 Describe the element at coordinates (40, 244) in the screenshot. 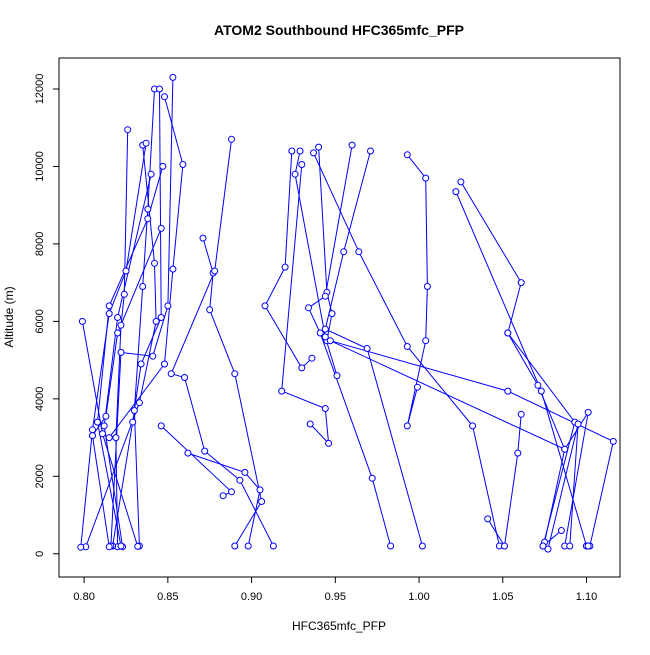

I see `y-tick-label: 8000` at that location.